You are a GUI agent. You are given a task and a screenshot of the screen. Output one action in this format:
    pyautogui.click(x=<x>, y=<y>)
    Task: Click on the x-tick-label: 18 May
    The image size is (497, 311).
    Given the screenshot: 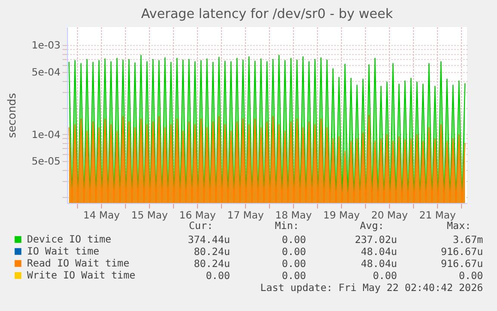 What is the action you would take?
    pyautogui.click(x=293, y=216)
    